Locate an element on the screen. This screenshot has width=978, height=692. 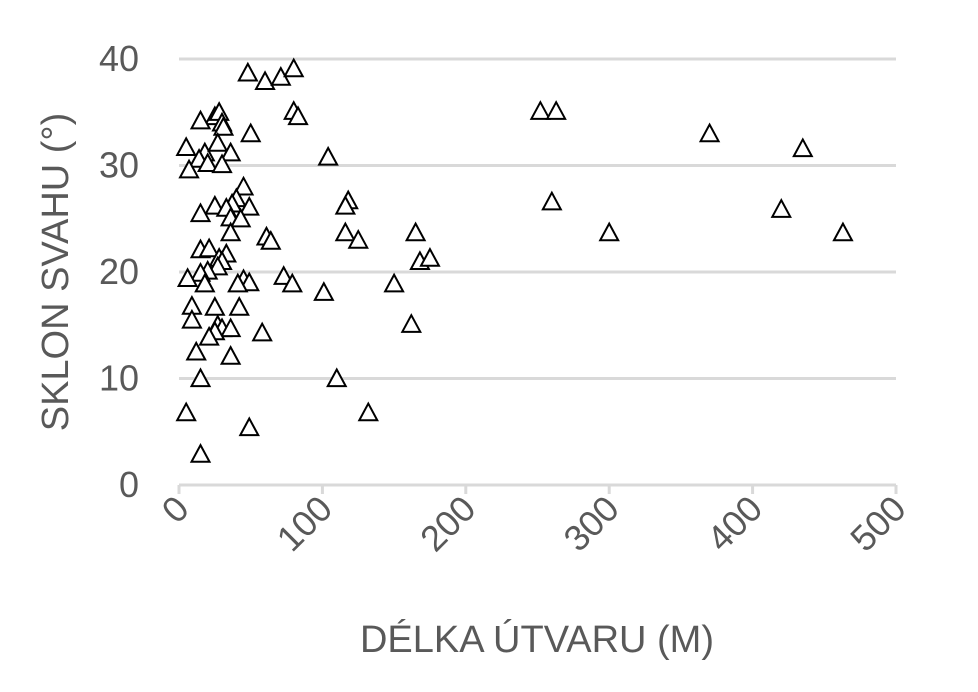
y-tick-label: 40 is located at coordinates (119, 58).